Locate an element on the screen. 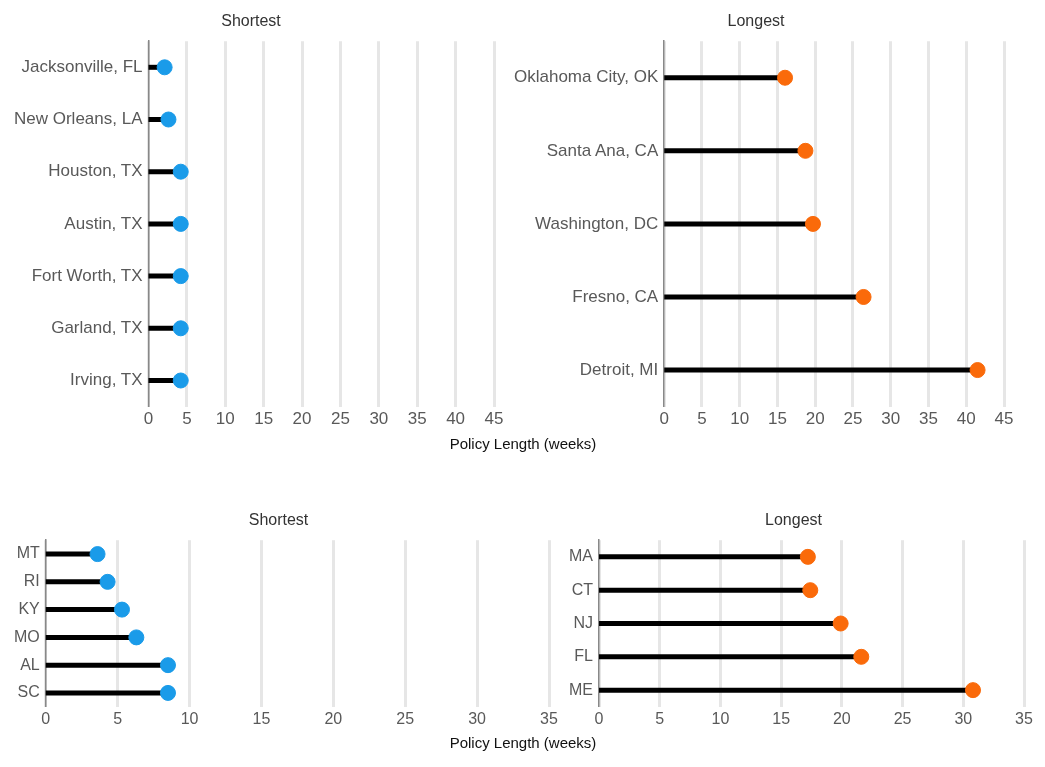  y-tick-label: Fort Worth, TX is located at coordinates (87, 275).